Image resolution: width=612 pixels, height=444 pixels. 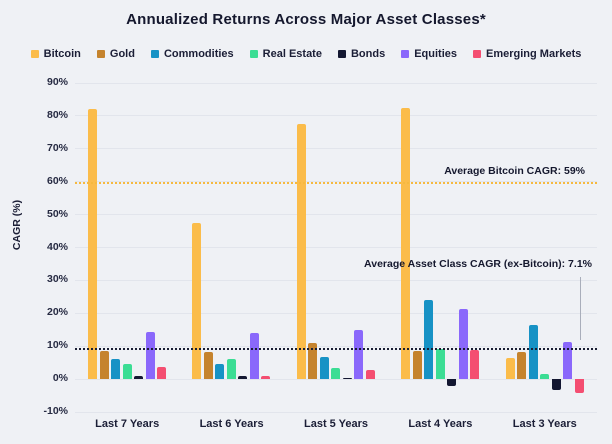 What do you see at coordinates (127, 424) in the screenshot?
I see `x-axis-label: Last 7 Years` at bounding box center [127, 424].